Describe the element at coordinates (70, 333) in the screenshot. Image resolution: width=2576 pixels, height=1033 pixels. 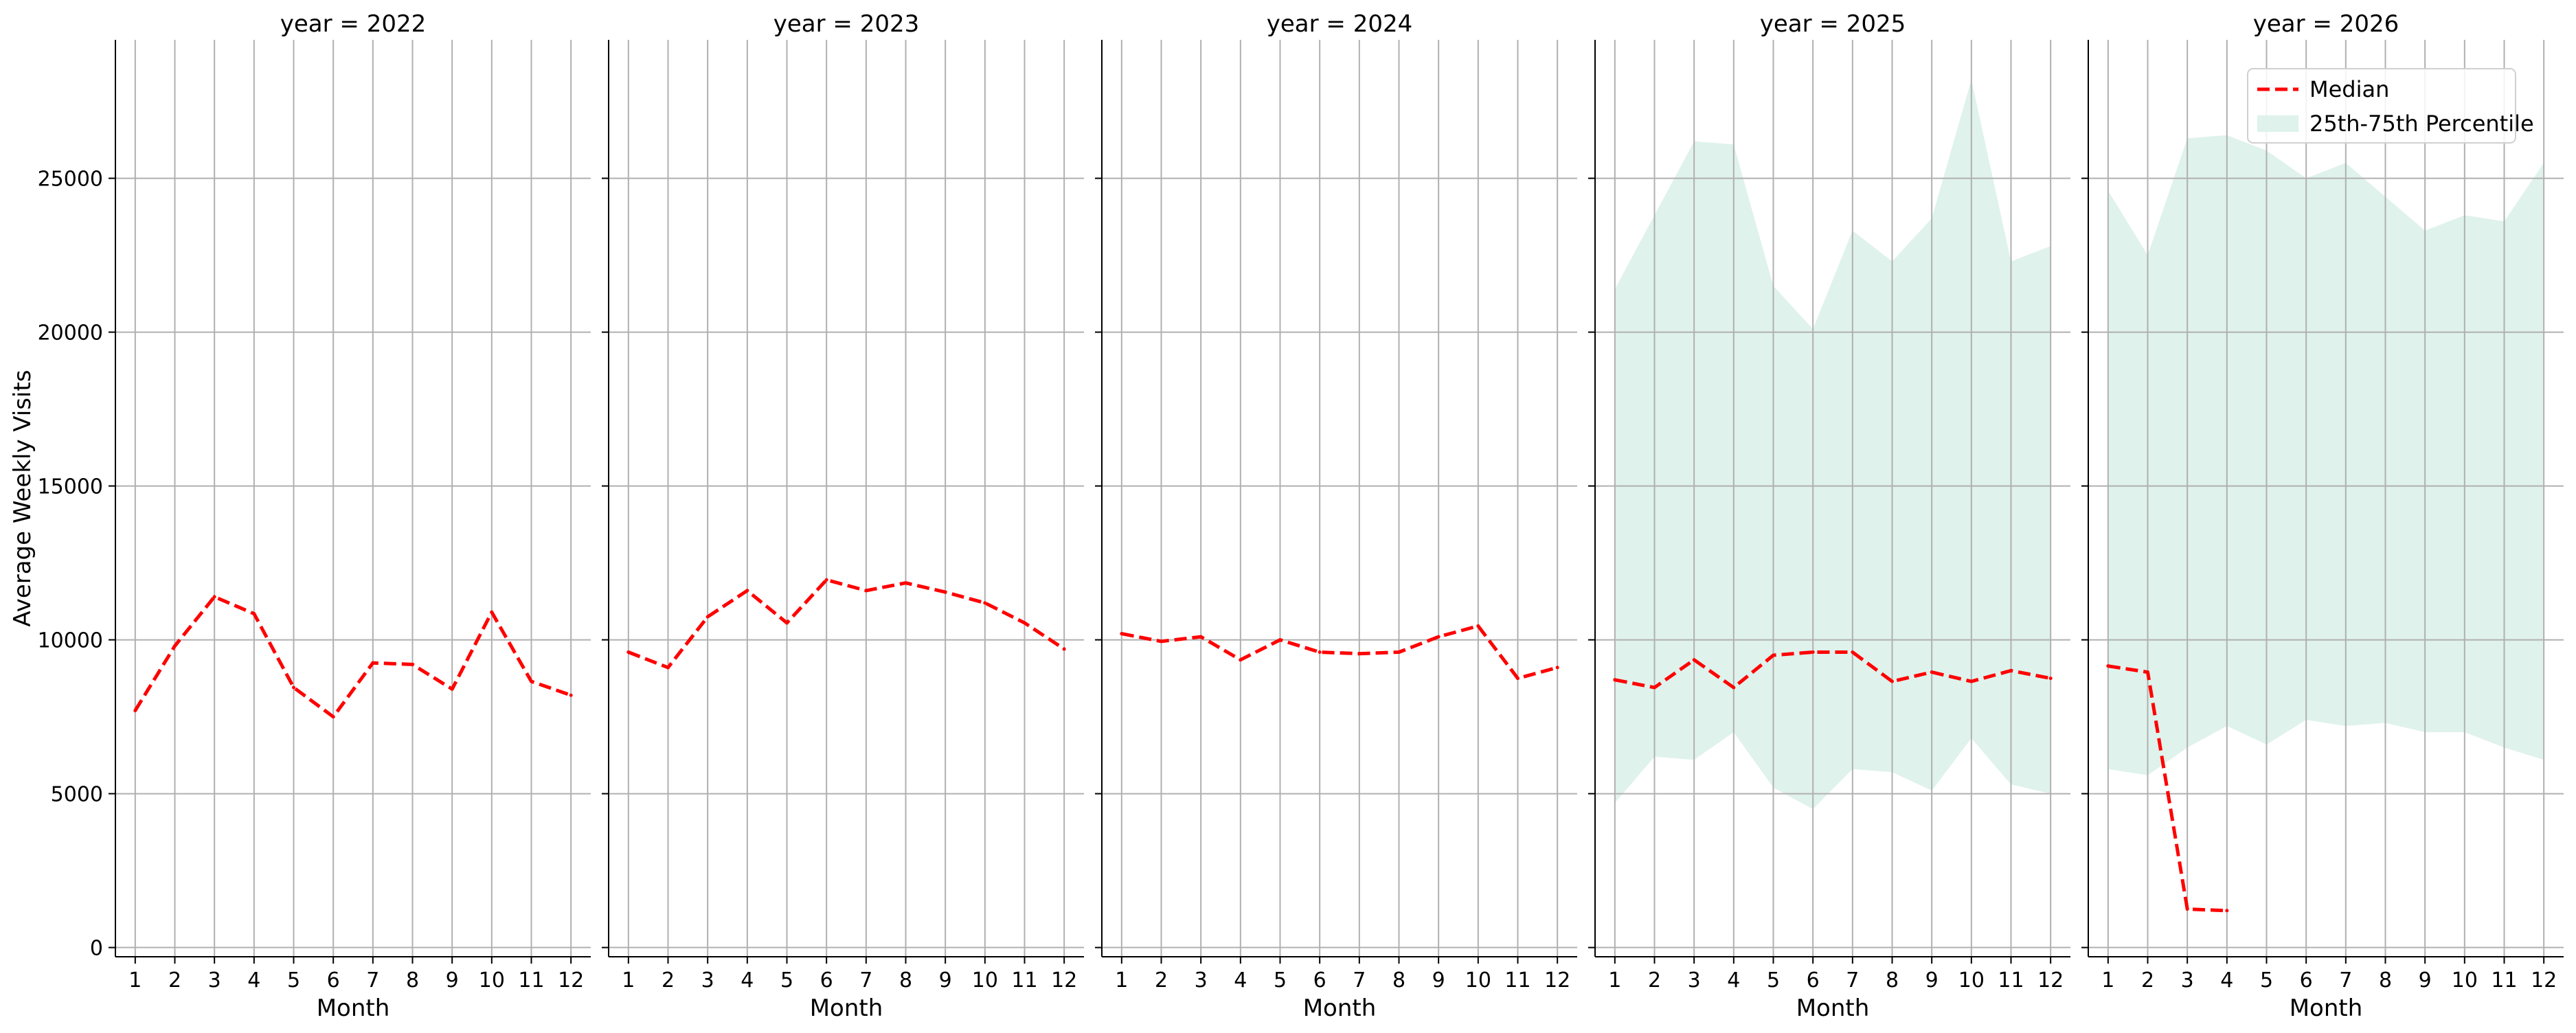
I see `y-tick-label: 20000` at that location.